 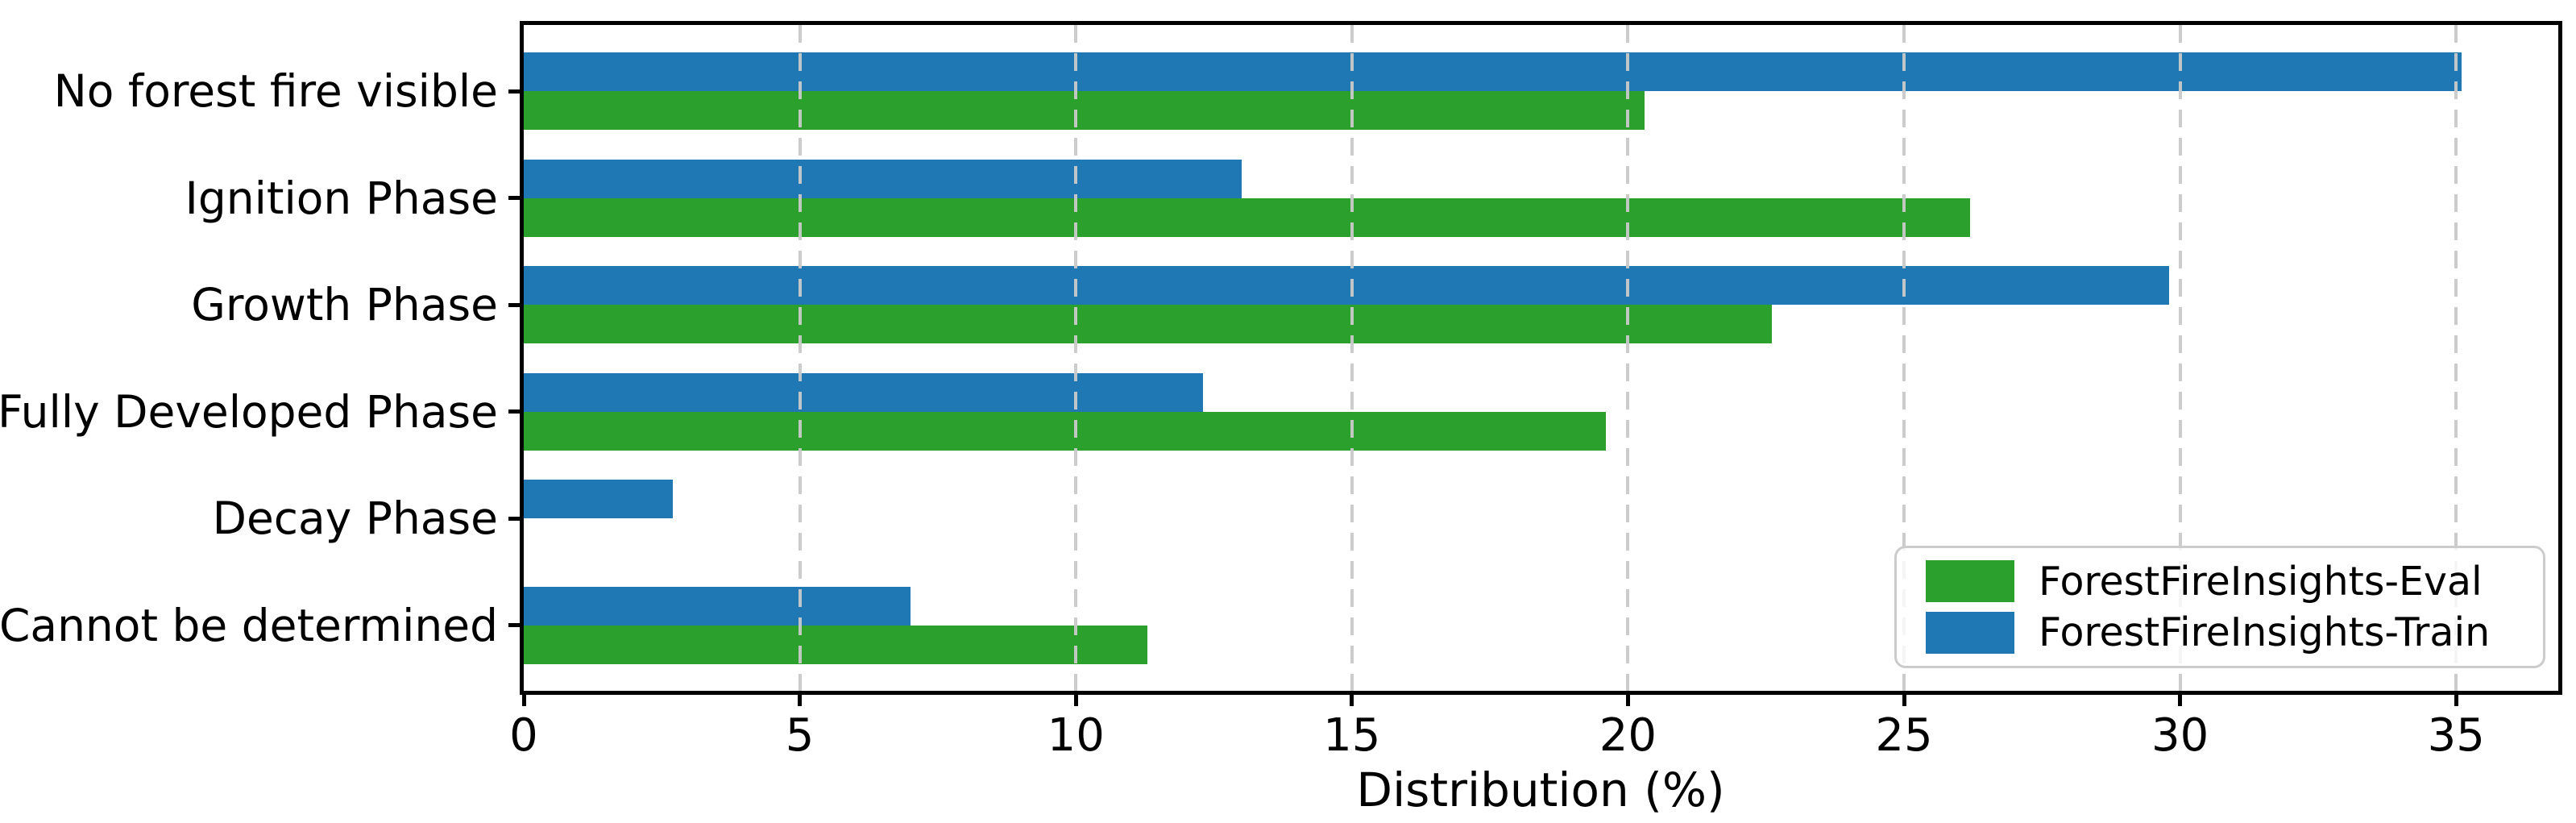 What do you see at coordinates (1076, 736) in the screenshot?
I see `x-tick-label-10: 10` at bounding box center [1076, 736].